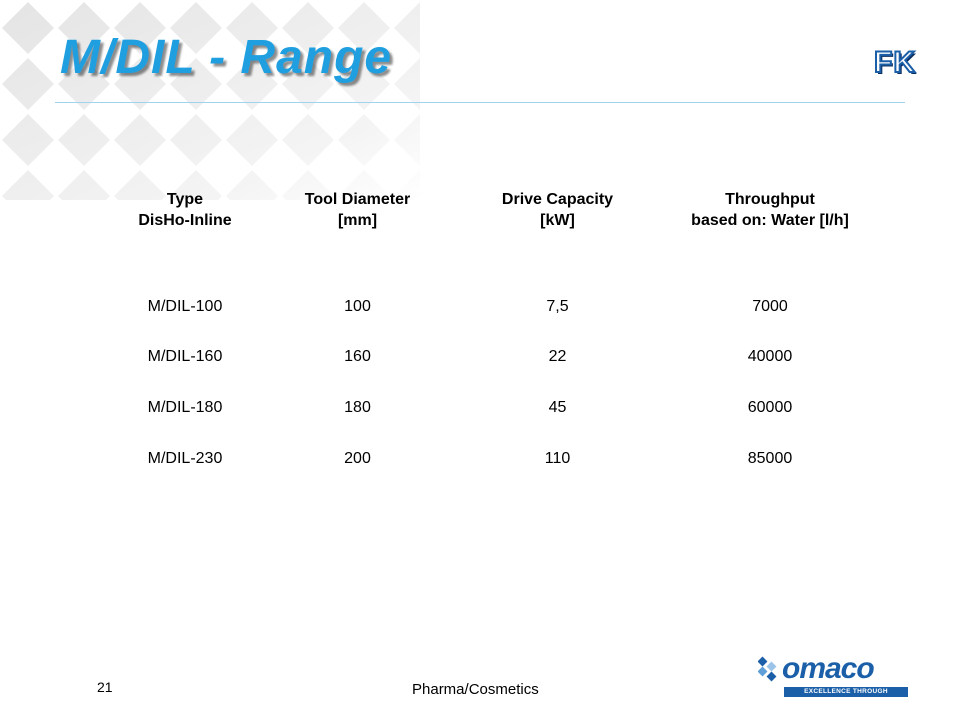 Image resolution: width=960 pixels, height=720 pixels. What do you see at coordinates (894, 62) in the screenshot?
I see `fk-logo: FK` at bounding box center [894, 62].